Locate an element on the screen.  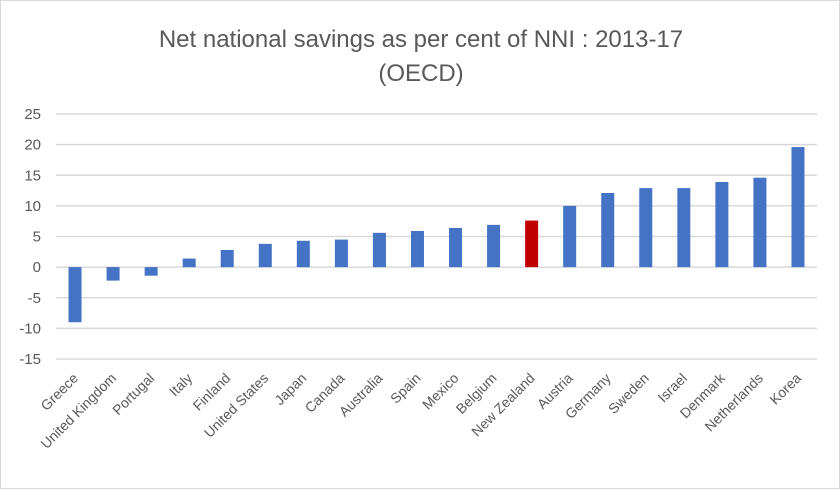
bar-sweden is located at coordinates (646, 228).